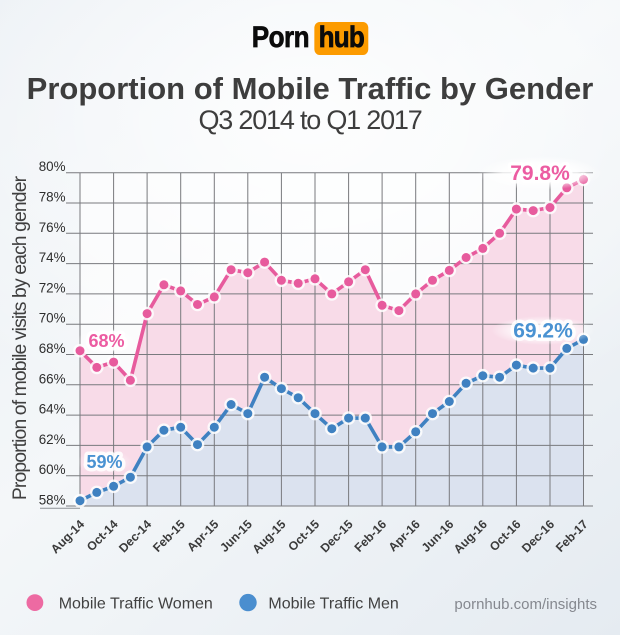 This screenshot has height=635, width=620. I want to click on svg-text: 74%, so click(52, 257).